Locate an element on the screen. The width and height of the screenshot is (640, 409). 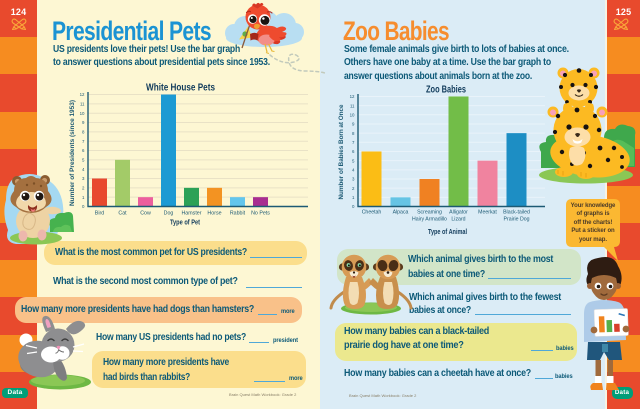
svg-text: Lizard is located at coordinates (458, 220).